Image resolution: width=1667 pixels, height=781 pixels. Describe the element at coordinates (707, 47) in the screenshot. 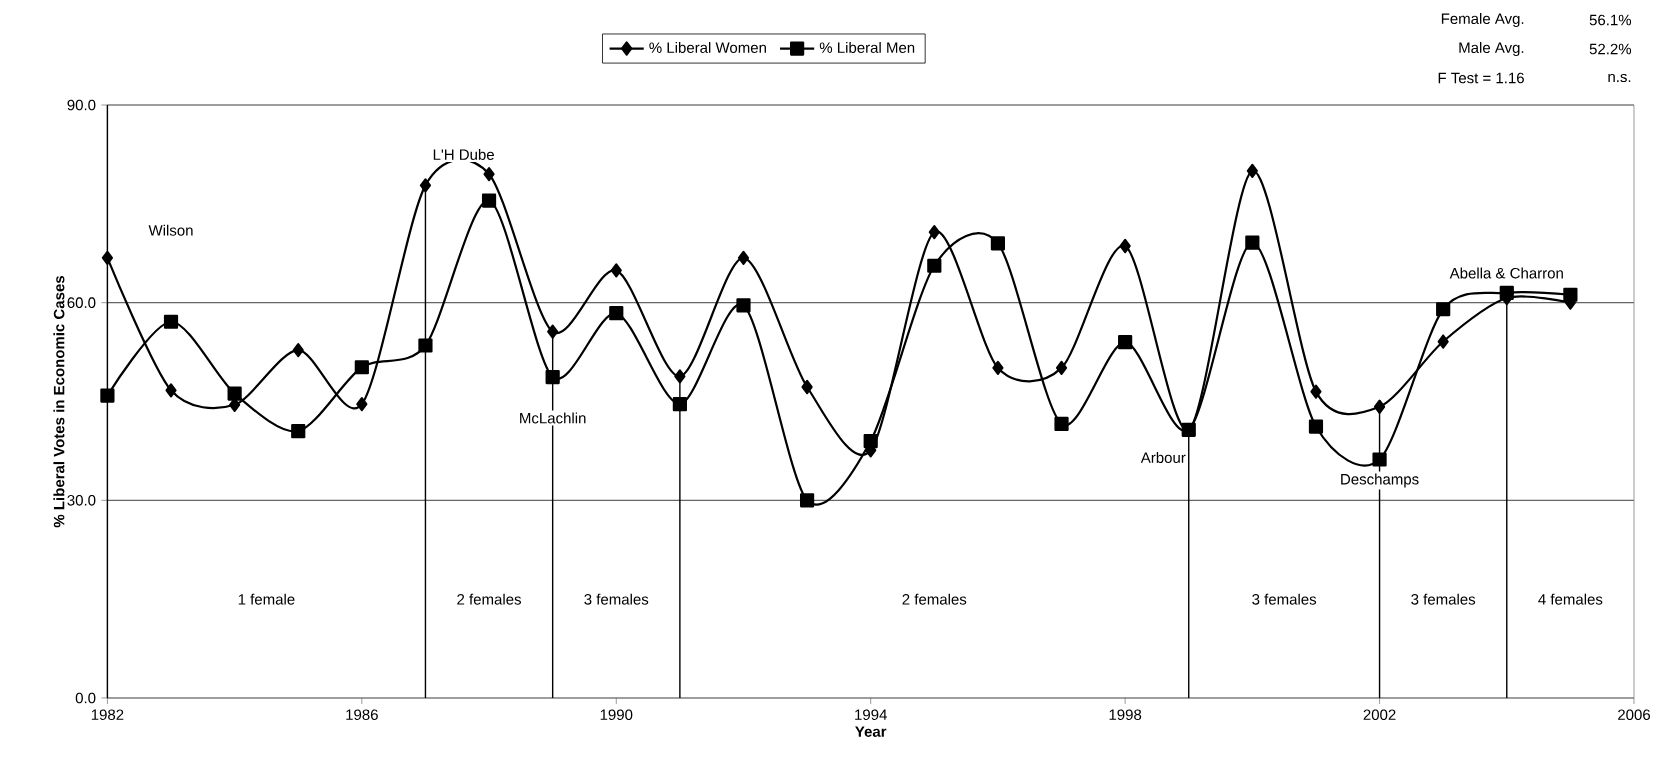

I see `legend-label: % Liberal Women` at that location.